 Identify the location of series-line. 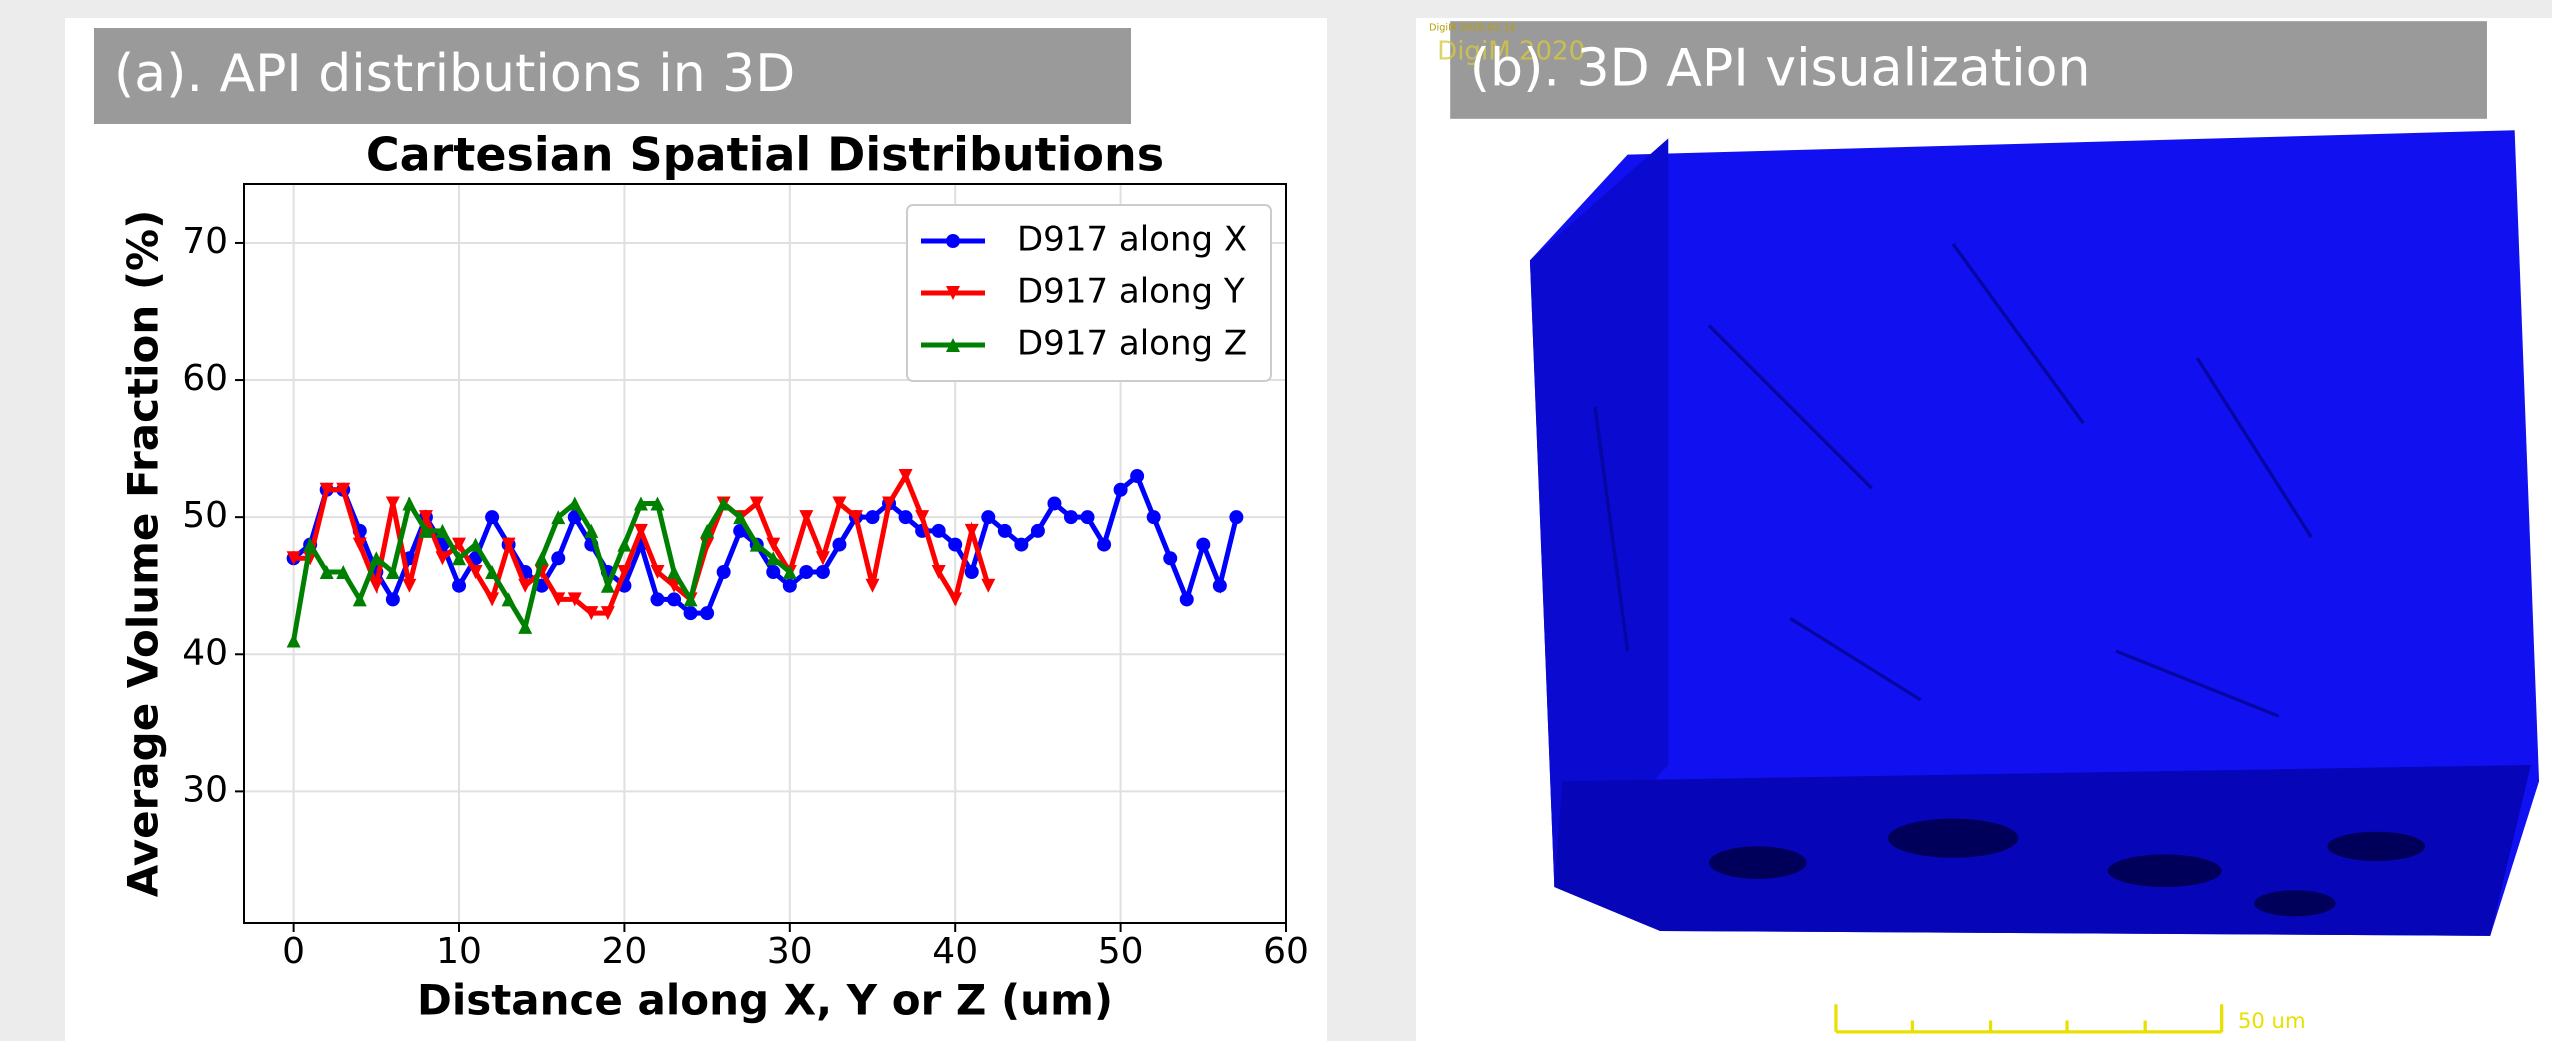
(765, 543).